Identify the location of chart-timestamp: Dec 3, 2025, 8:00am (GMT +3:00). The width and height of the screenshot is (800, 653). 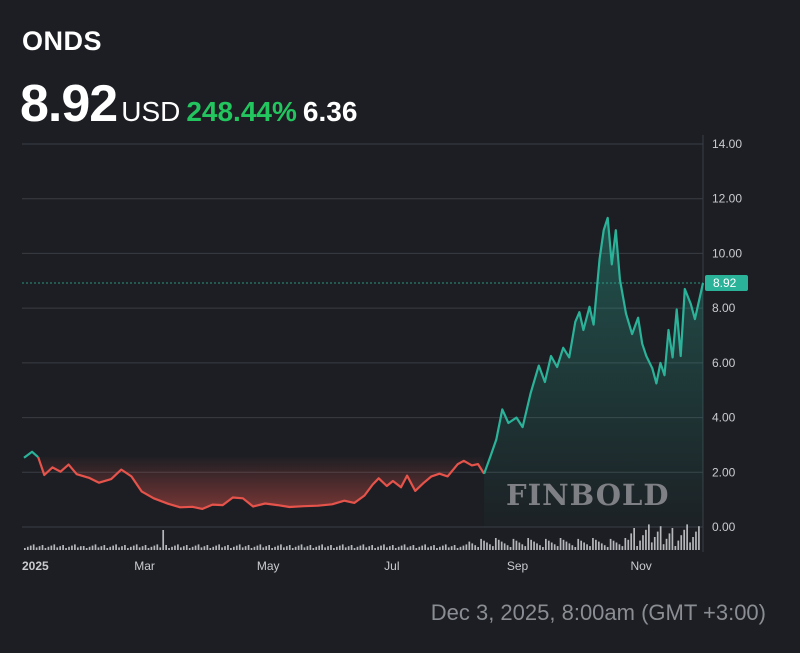
(598, 612).